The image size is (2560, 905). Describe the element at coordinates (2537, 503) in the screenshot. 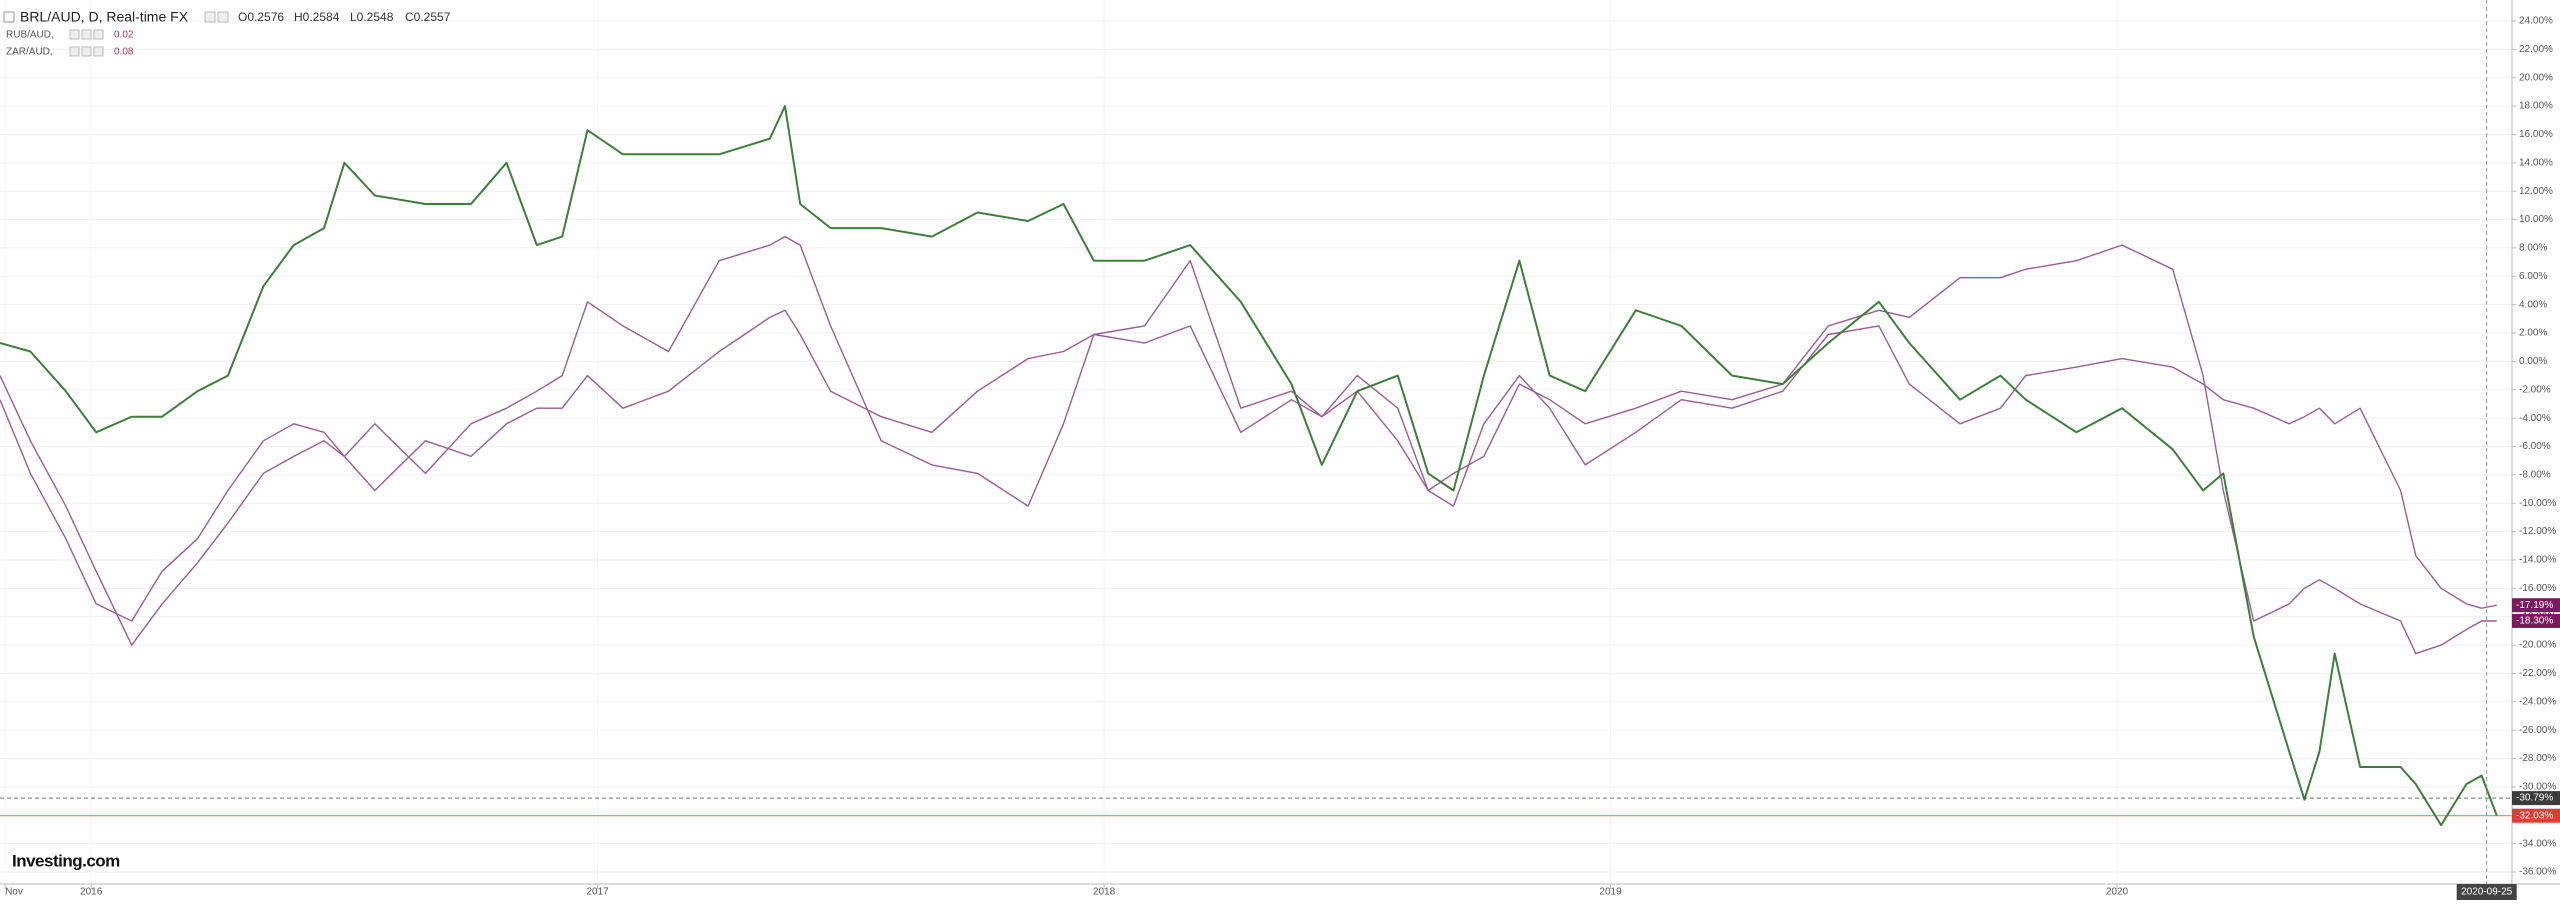

I see `y-tick-label: -10.00%` at that location.